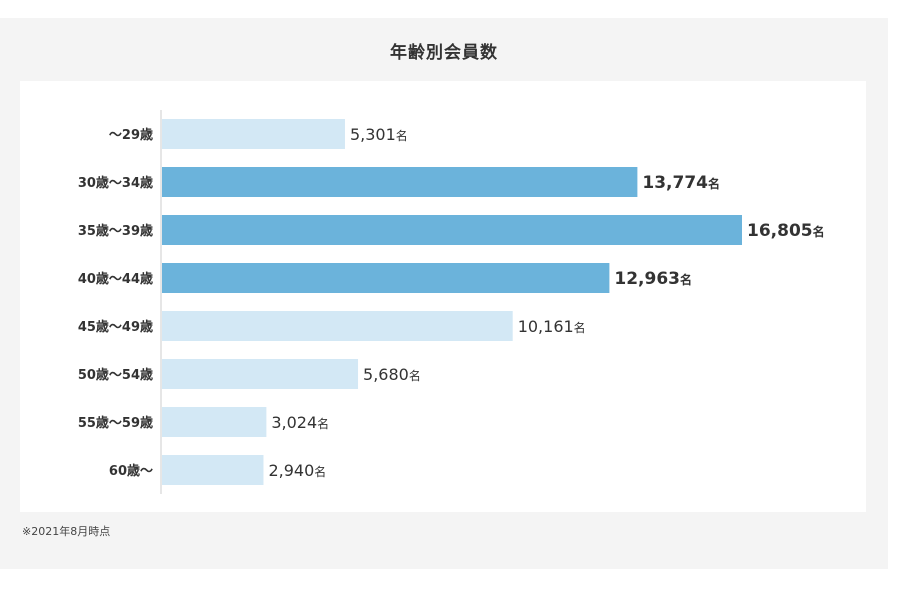  What do you see at coordinates (66, 531) in the screenshot?
I see `footnote: ※2021年8月時点` at bounding box center [66, 531].